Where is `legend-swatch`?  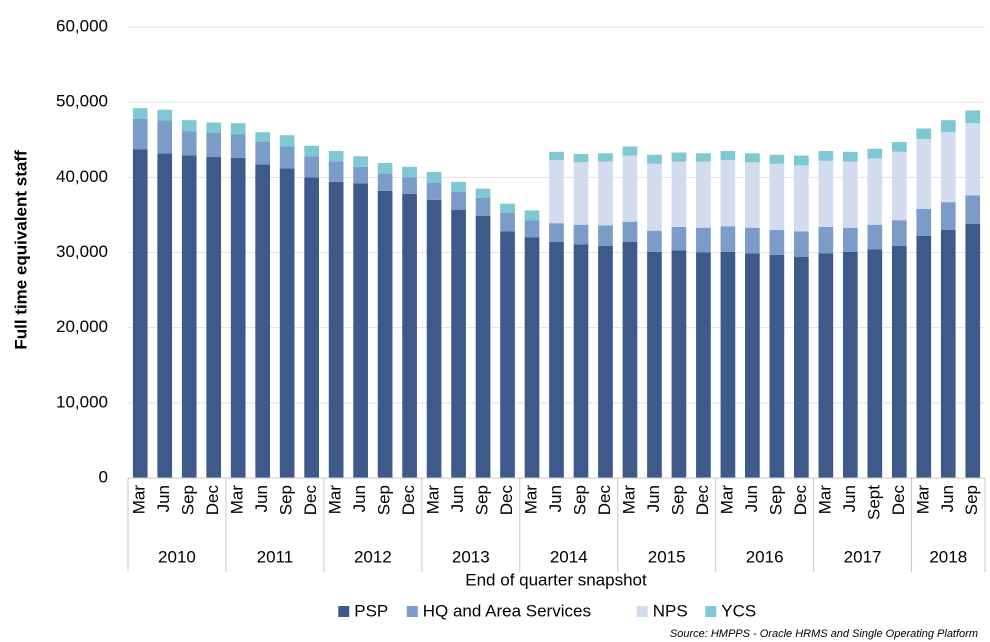
legend-swatch is located at coordinates (344, 611).